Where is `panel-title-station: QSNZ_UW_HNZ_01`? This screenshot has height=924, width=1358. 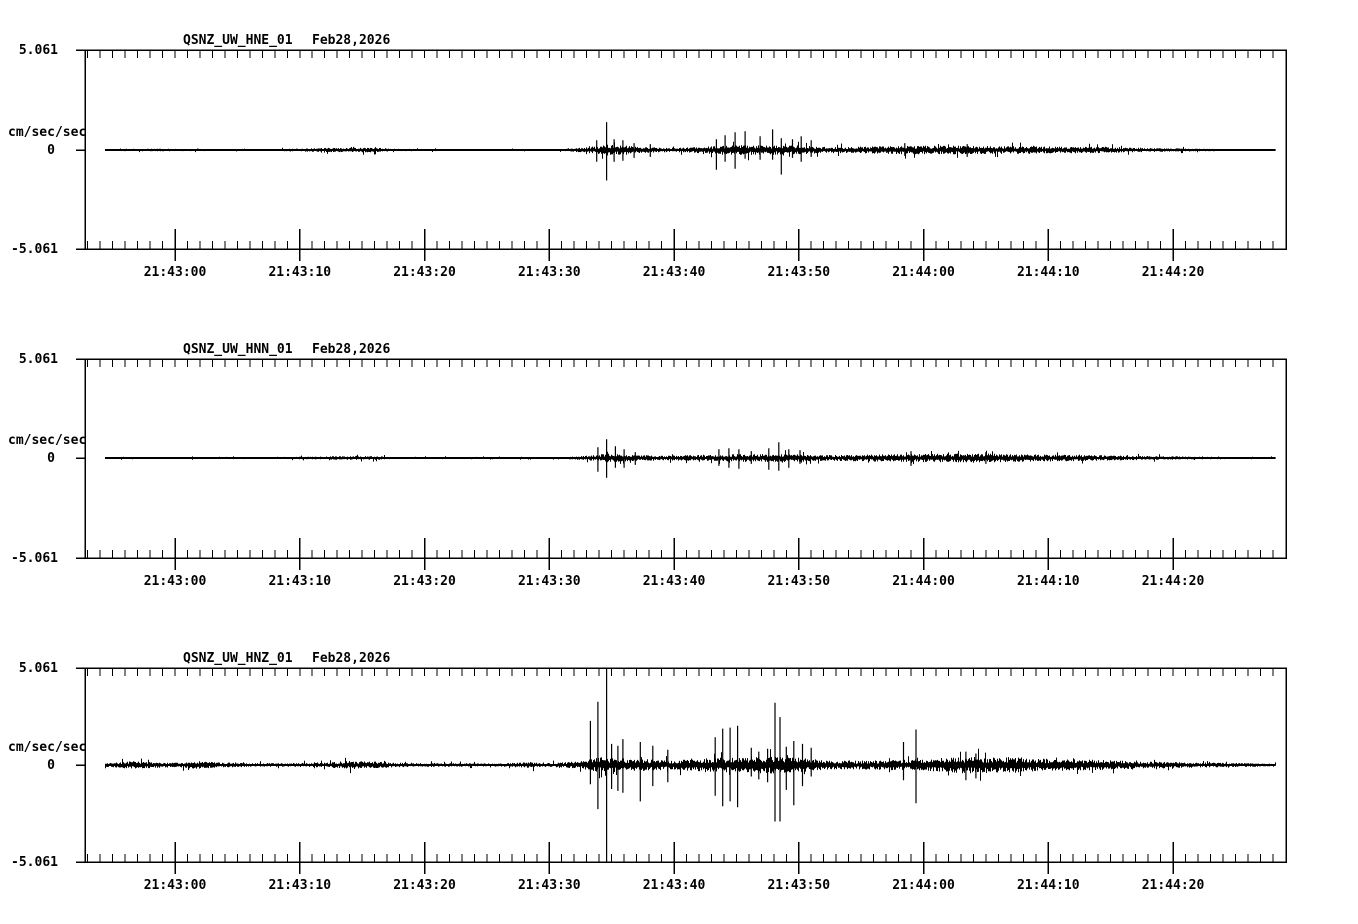
panel-title-station: QSNZ_UW_HNZ_01 is located at coordinates (238, 658).